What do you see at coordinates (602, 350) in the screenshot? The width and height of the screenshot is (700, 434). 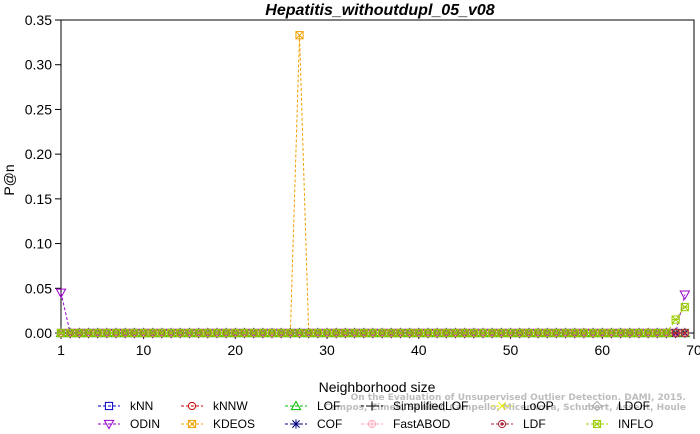 I see `x-tick-label: 60` at bounding box center [602, 350].